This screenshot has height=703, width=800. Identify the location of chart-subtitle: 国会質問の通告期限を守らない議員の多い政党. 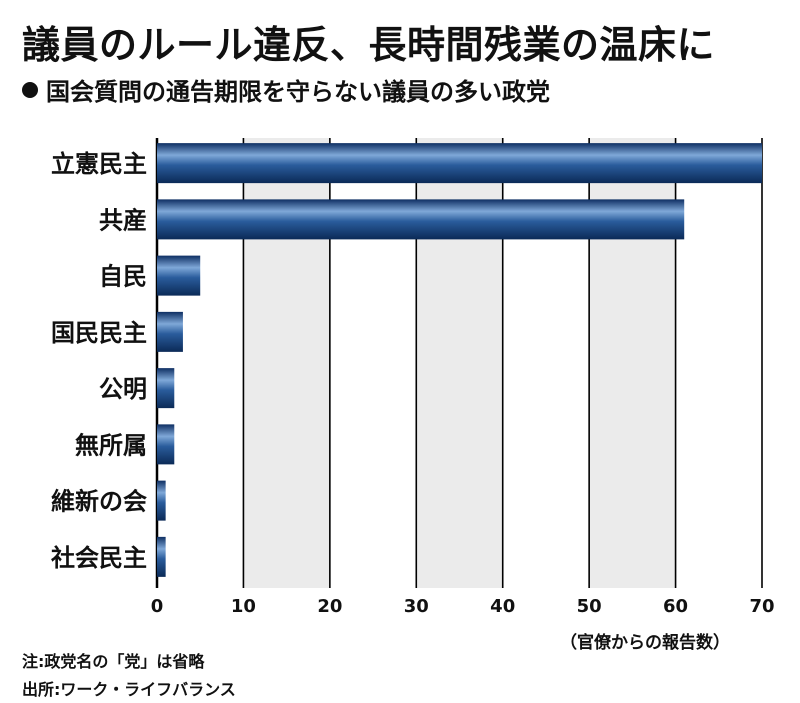
(286, 89).